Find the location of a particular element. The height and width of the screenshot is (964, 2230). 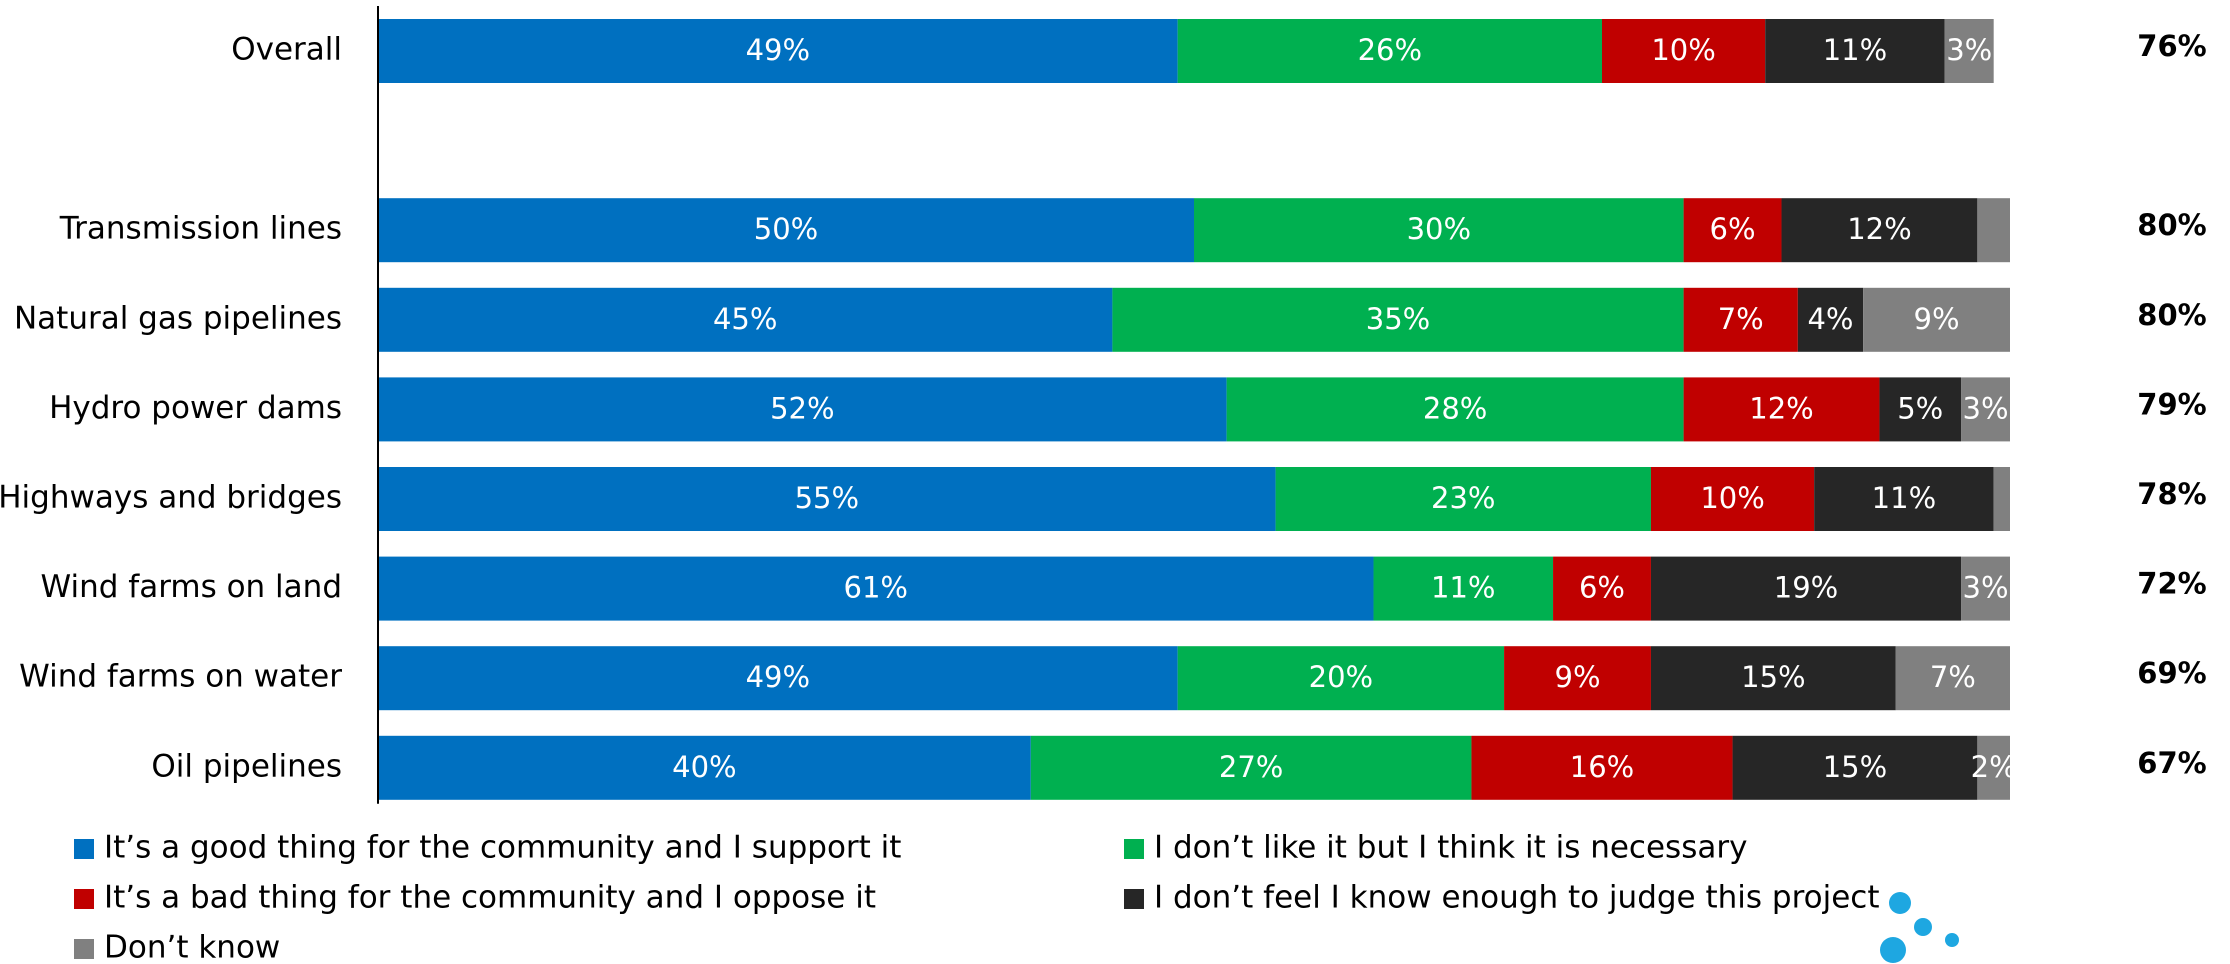

segment-label: 4% is located at coordinates (1830, 319).